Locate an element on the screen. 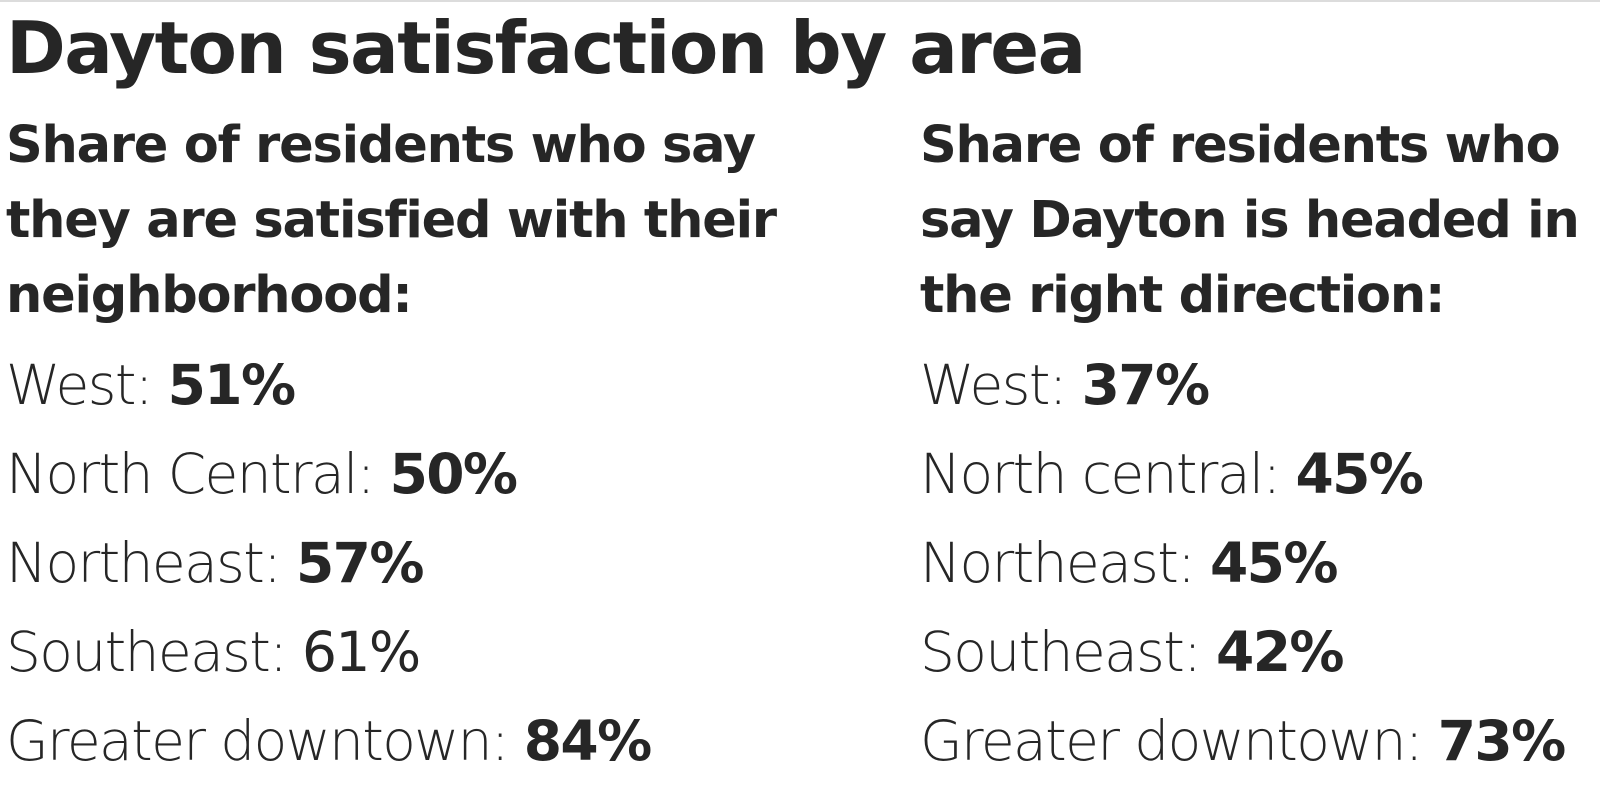  area-value: 37% is located at coordinates (1145, 385).